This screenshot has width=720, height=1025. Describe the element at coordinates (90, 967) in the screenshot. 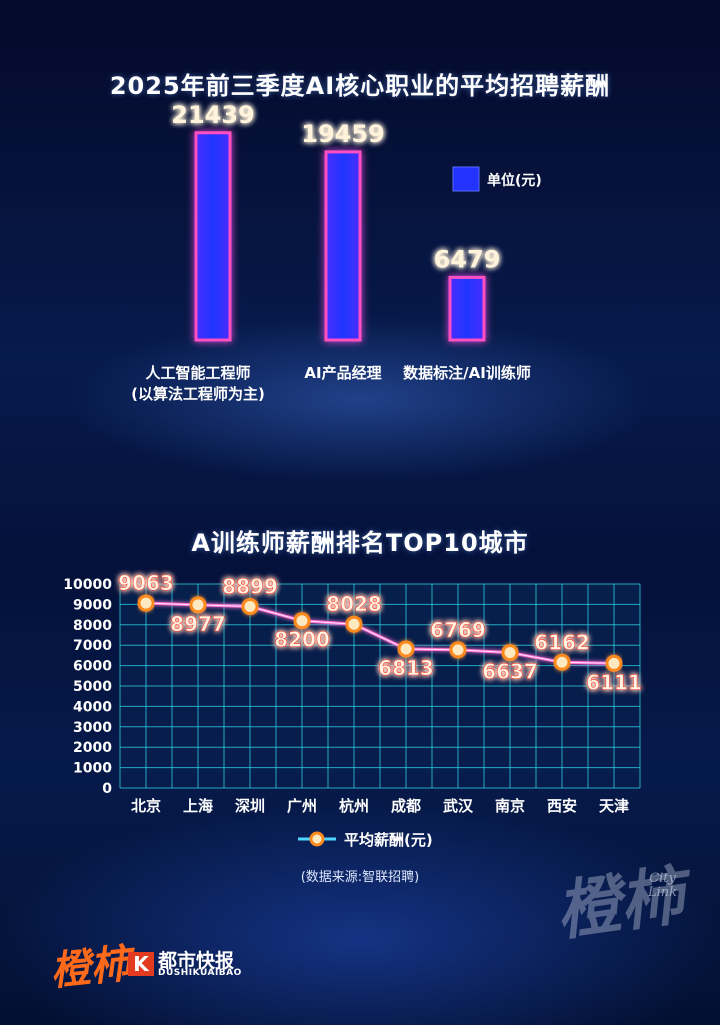

I see `chengshi-logo: 橙柿` at that location.